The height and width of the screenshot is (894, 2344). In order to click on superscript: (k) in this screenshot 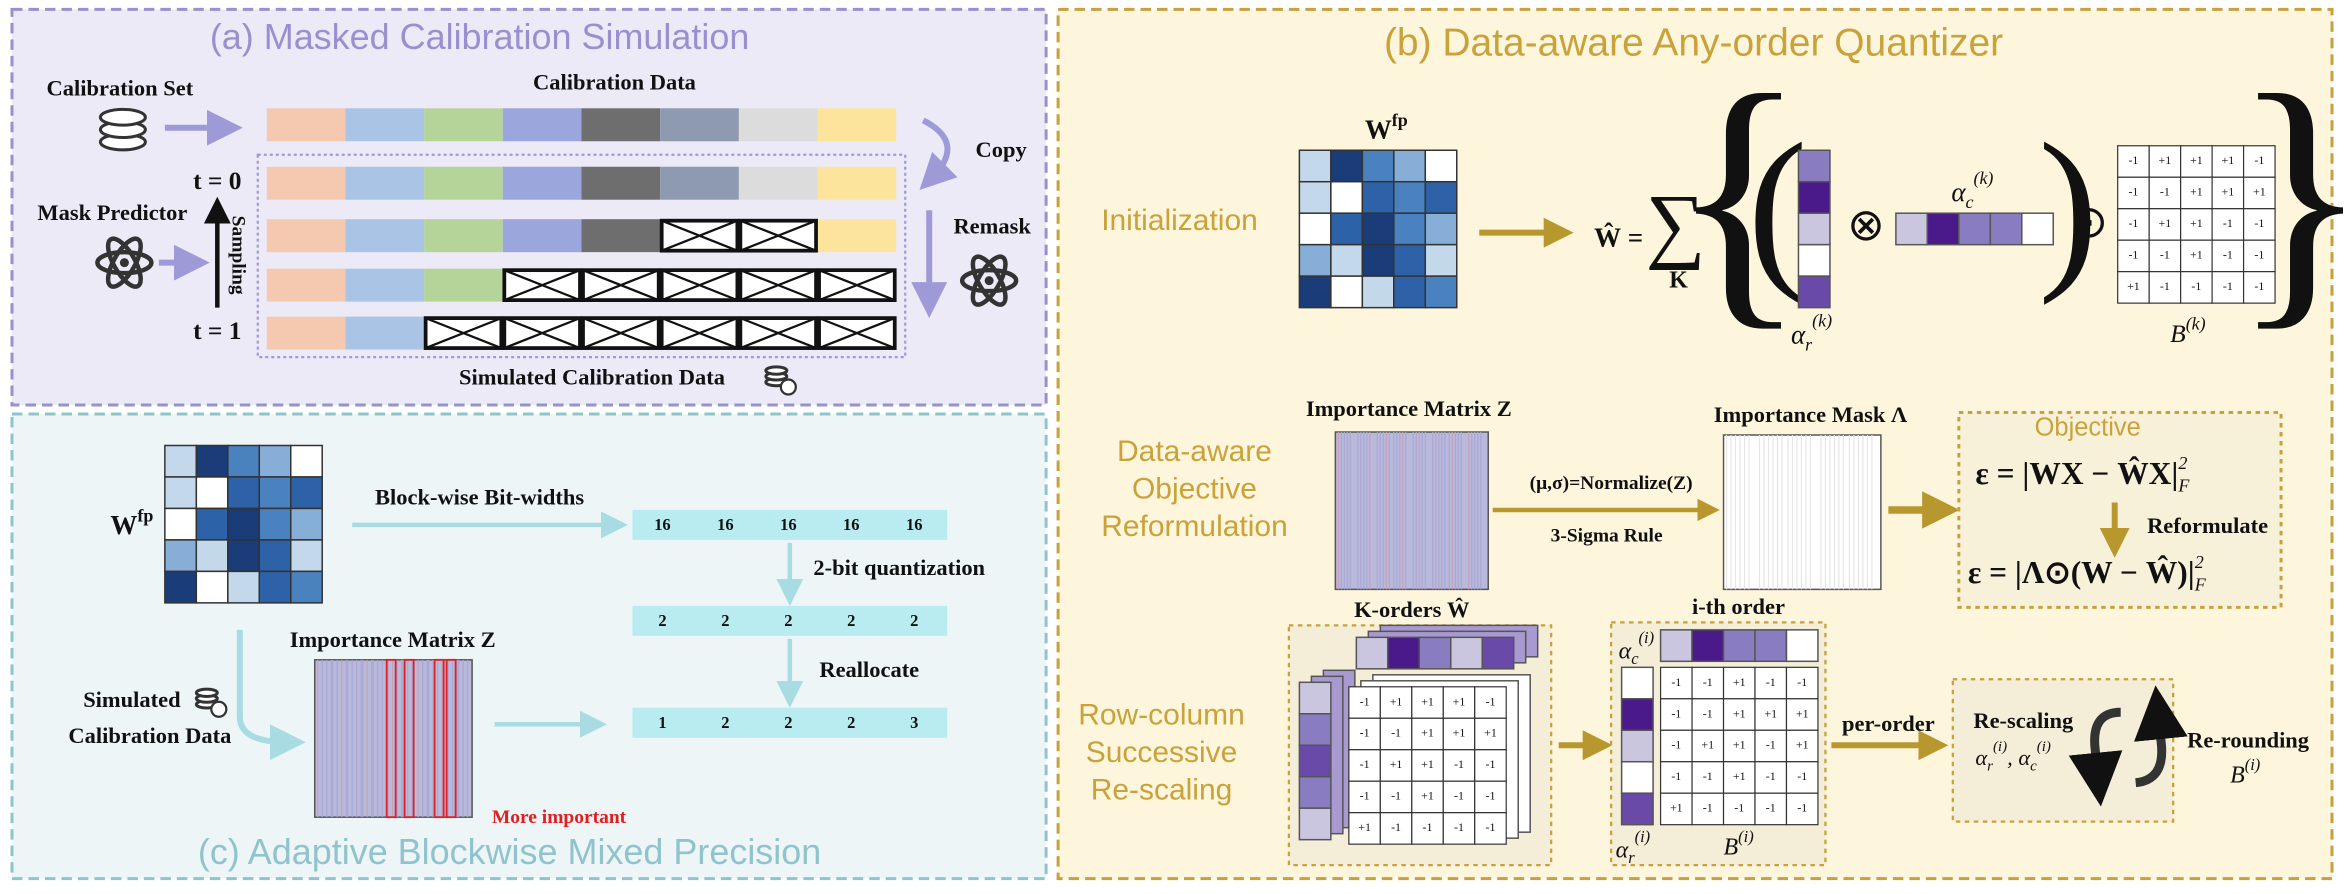, I will do `click(2196, 324)`.